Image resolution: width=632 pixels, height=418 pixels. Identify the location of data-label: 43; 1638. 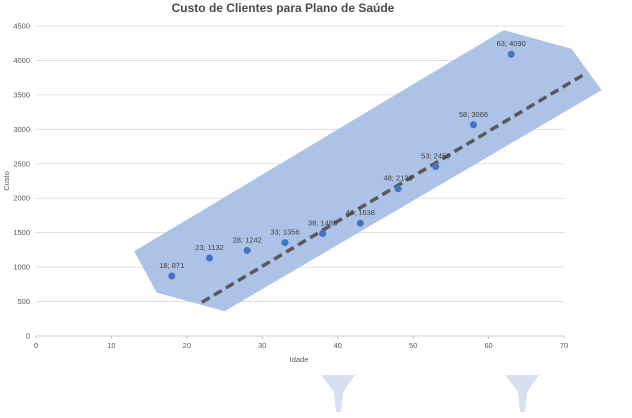
(360, 212).